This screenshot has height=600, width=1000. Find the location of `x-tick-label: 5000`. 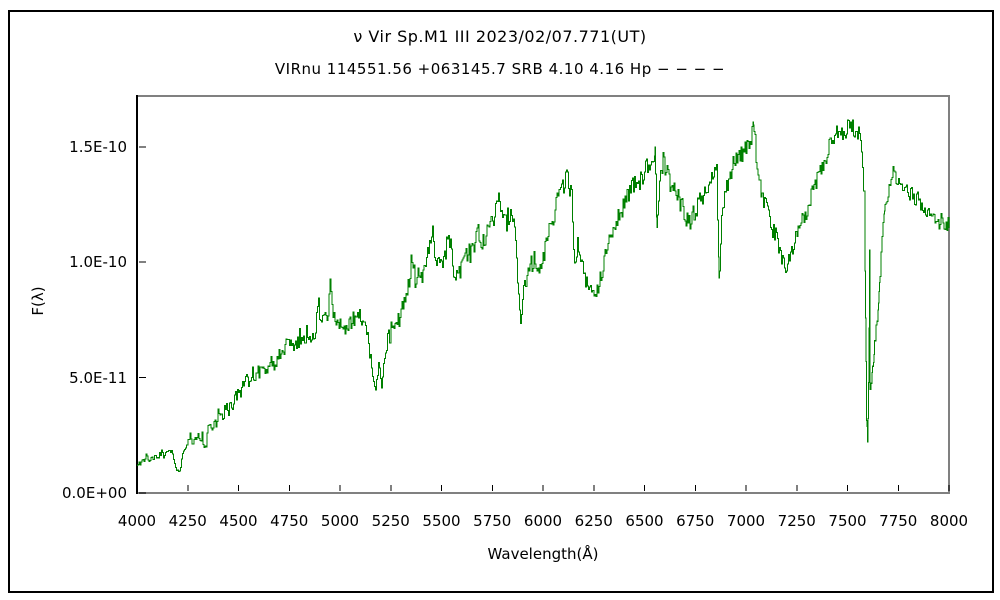

x-tick-label: 5000 is located at coordinates (340, 521).